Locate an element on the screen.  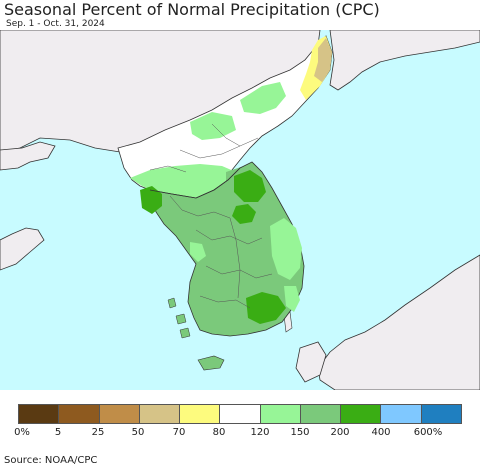
legend-label: 80 is located at coordinates (219, 432).